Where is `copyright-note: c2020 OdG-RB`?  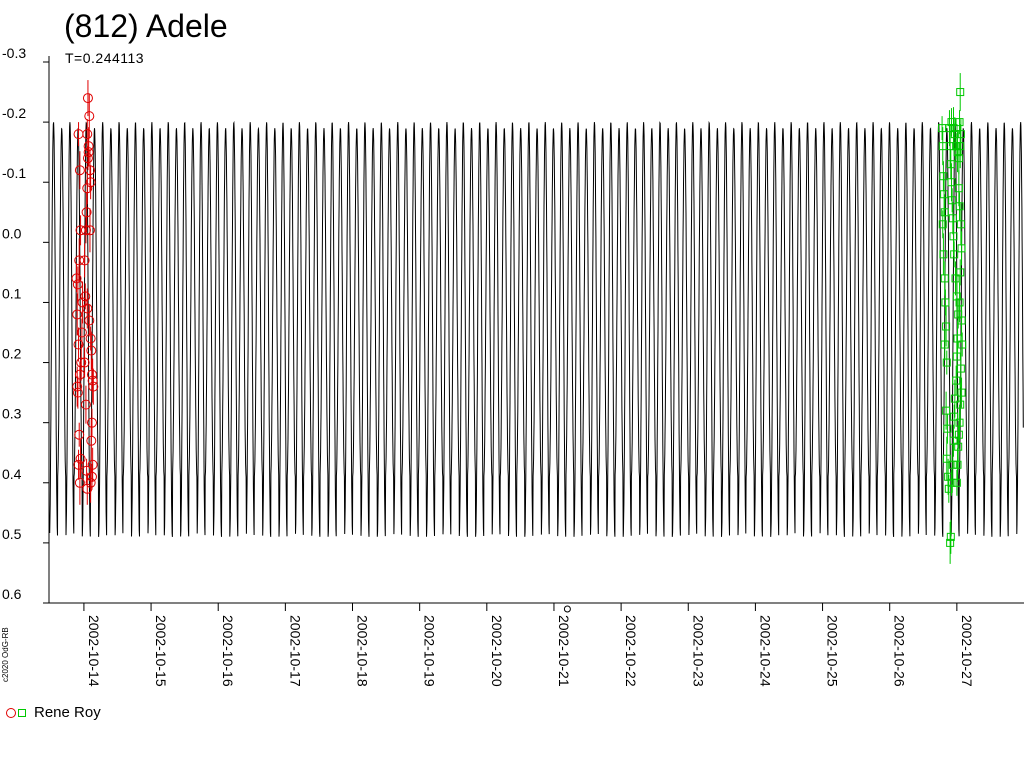
copyright-note: c2020 OdG-RB is located at coordinates (5, 654).